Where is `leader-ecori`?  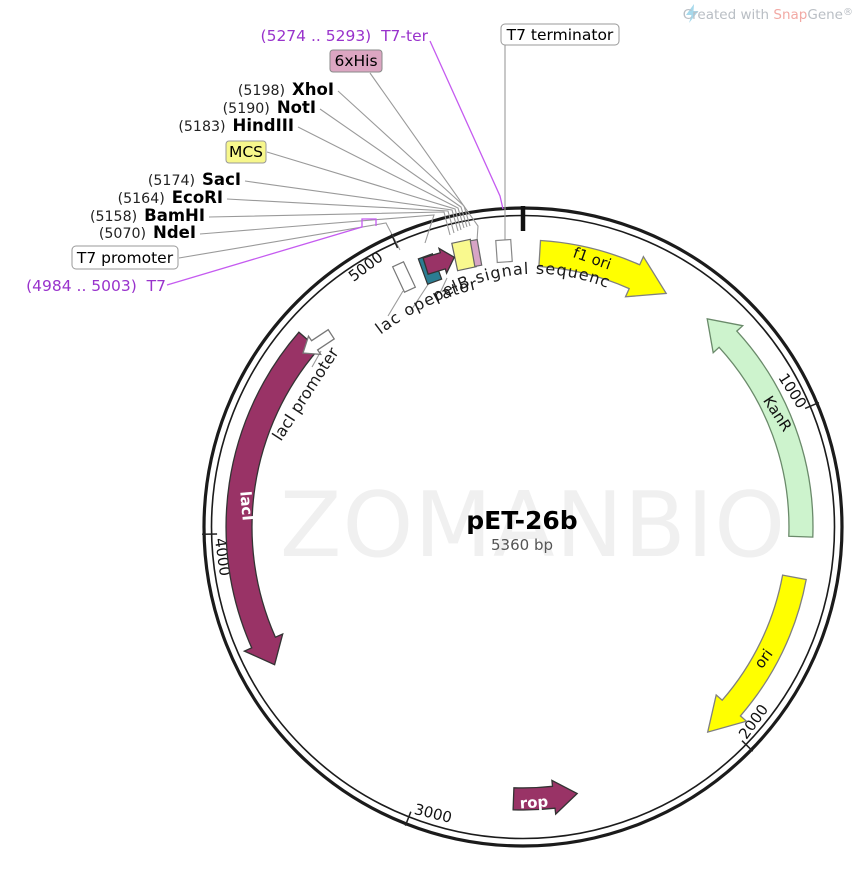
leader-ecori is located at coordinates (340, 216).